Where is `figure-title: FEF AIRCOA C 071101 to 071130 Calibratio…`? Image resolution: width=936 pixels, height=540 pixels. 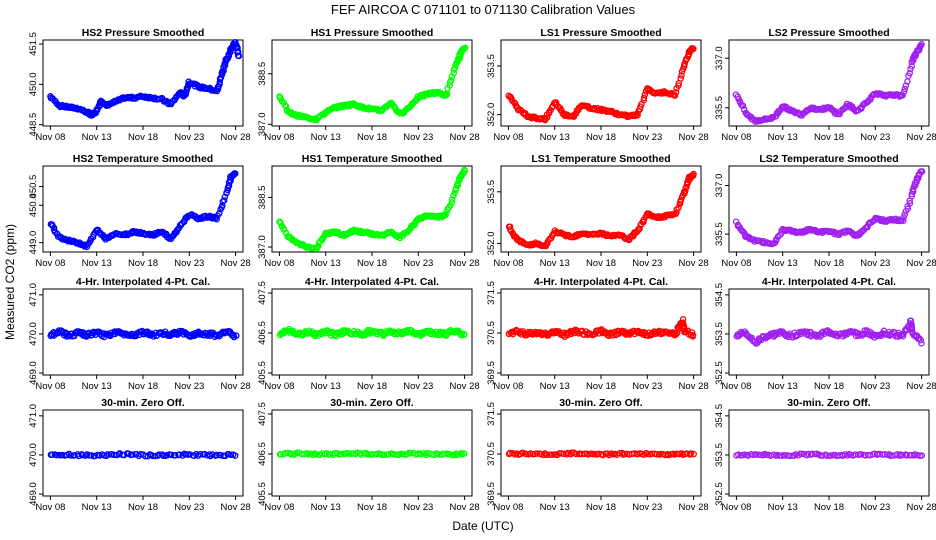 figure-title: FEF AIRCOA C 071101 to 071130 Calibratio… is located at coordinates (483, 9).